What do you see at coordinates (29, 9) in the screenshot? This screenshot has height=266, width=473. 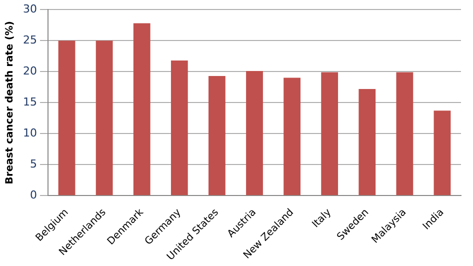 I see `y-tick-label: 30` at bounding box center [29, 9].